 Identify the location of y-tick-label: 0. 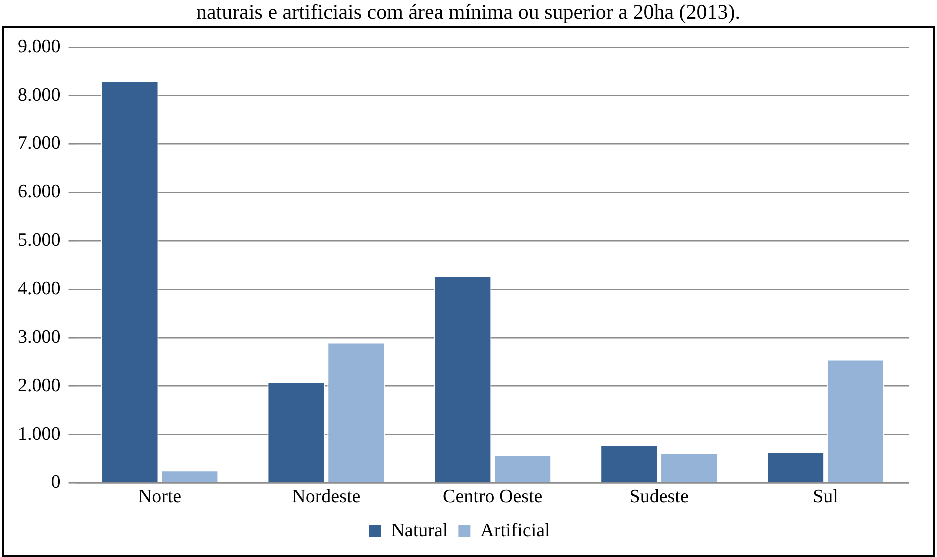
(56, 483).